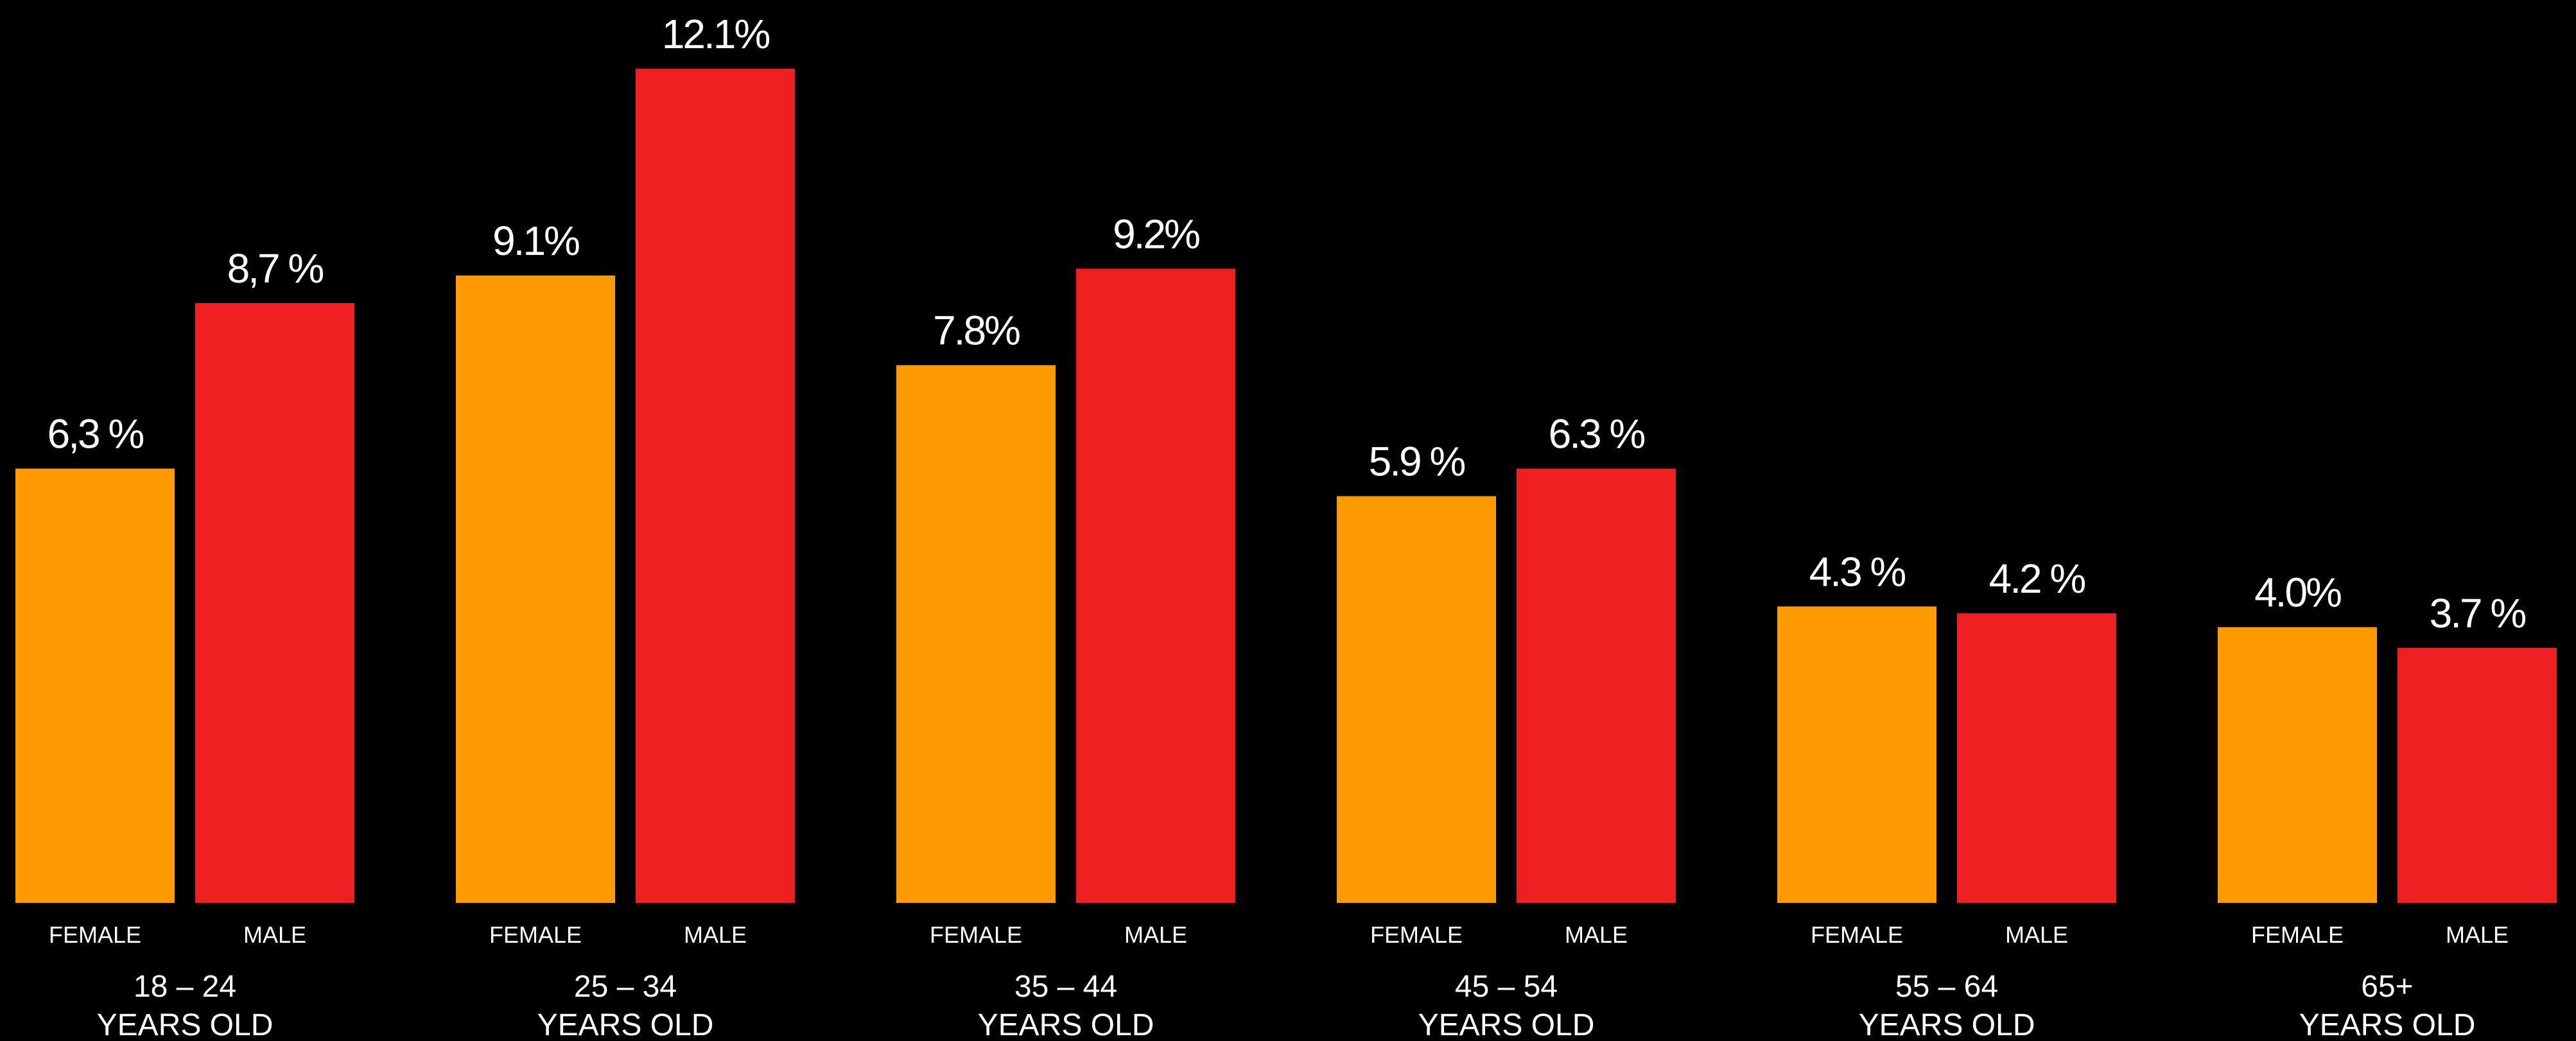 The height and width of the screenshot is (1041, 2576). Describe the element at coordinates (185, 987) in the screenshot. I see `category-range-label: 18 – 24` at that location.